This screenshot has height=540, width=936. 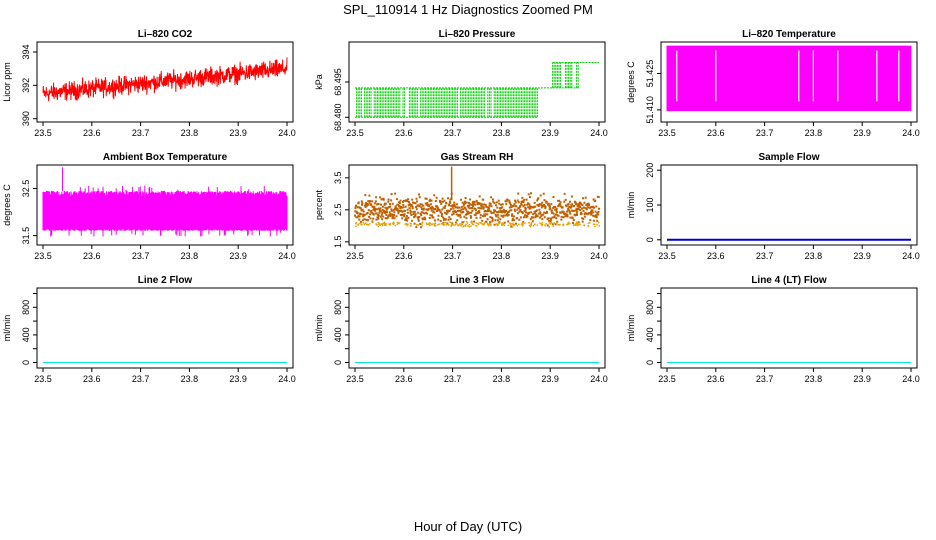 What do you see at coordinates (477, 34) in the screenshot?
I see `panel-title: Li–820 Pressure` at bounding box center [477, 34].